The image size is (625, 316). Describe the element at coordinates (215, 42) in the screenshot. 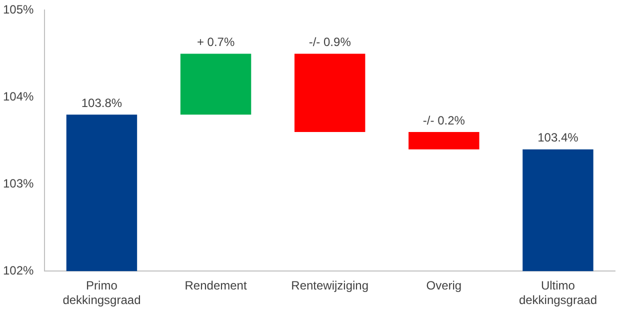

I see `data-label: + 0.7%` at that location.